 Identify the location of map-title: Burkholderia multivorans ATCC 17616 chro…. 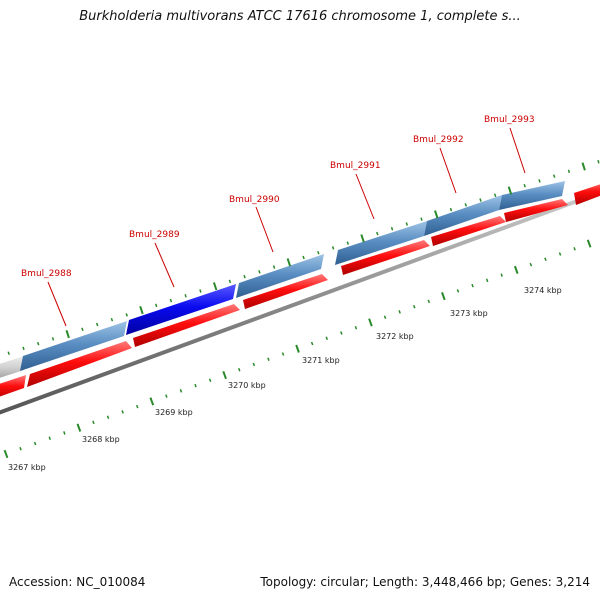
(300, 16).